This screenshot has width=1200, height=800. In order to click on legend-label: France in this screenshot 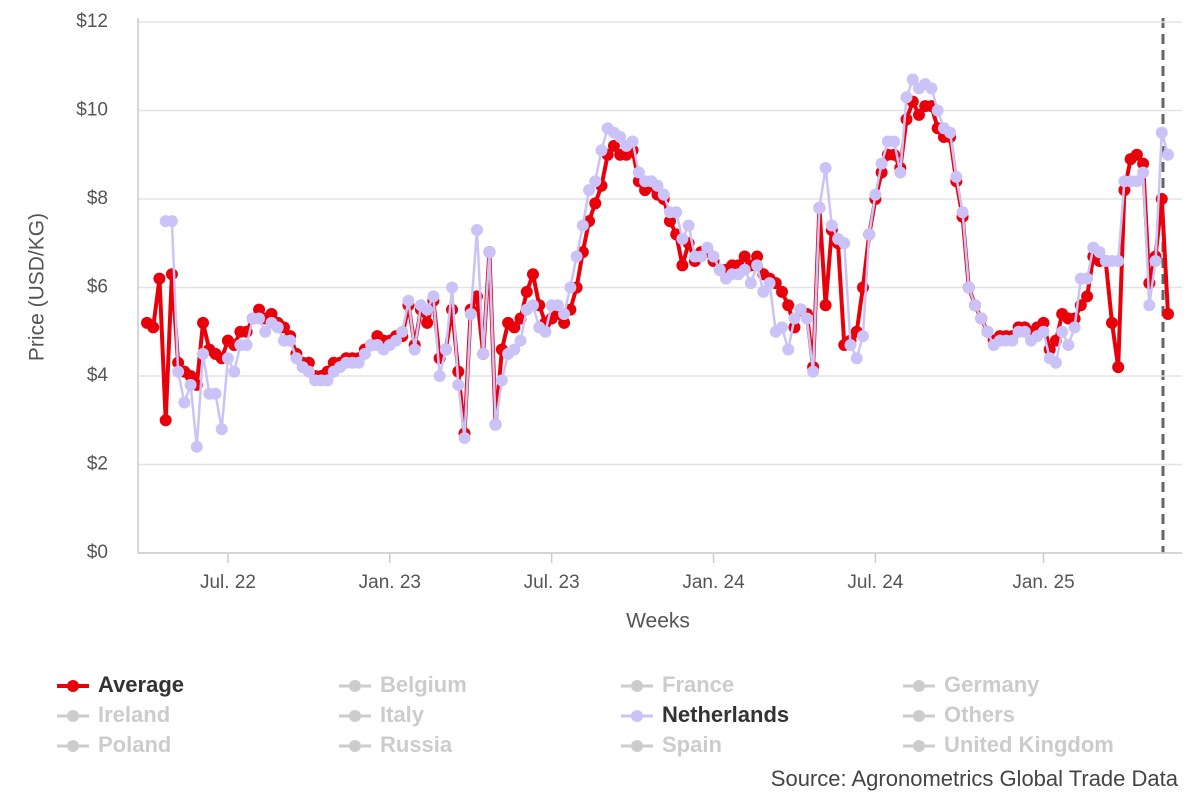, I will do `click(698, 684)`.